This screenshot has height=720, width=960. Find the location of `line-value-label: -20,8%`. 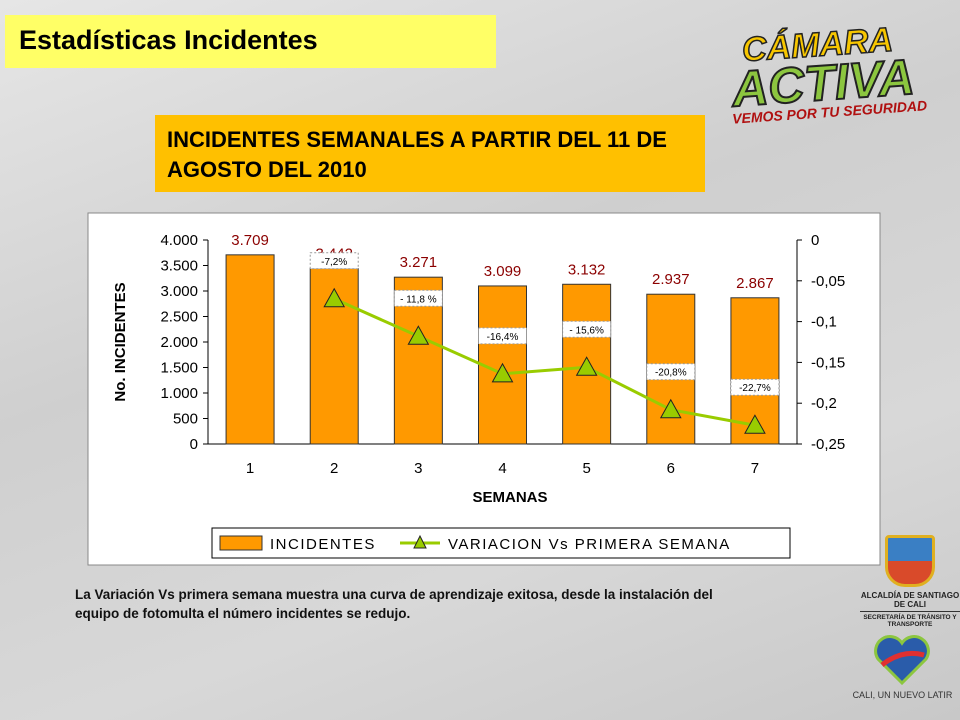

line-value-label: -20,8% is located at coordinates (671, 373).